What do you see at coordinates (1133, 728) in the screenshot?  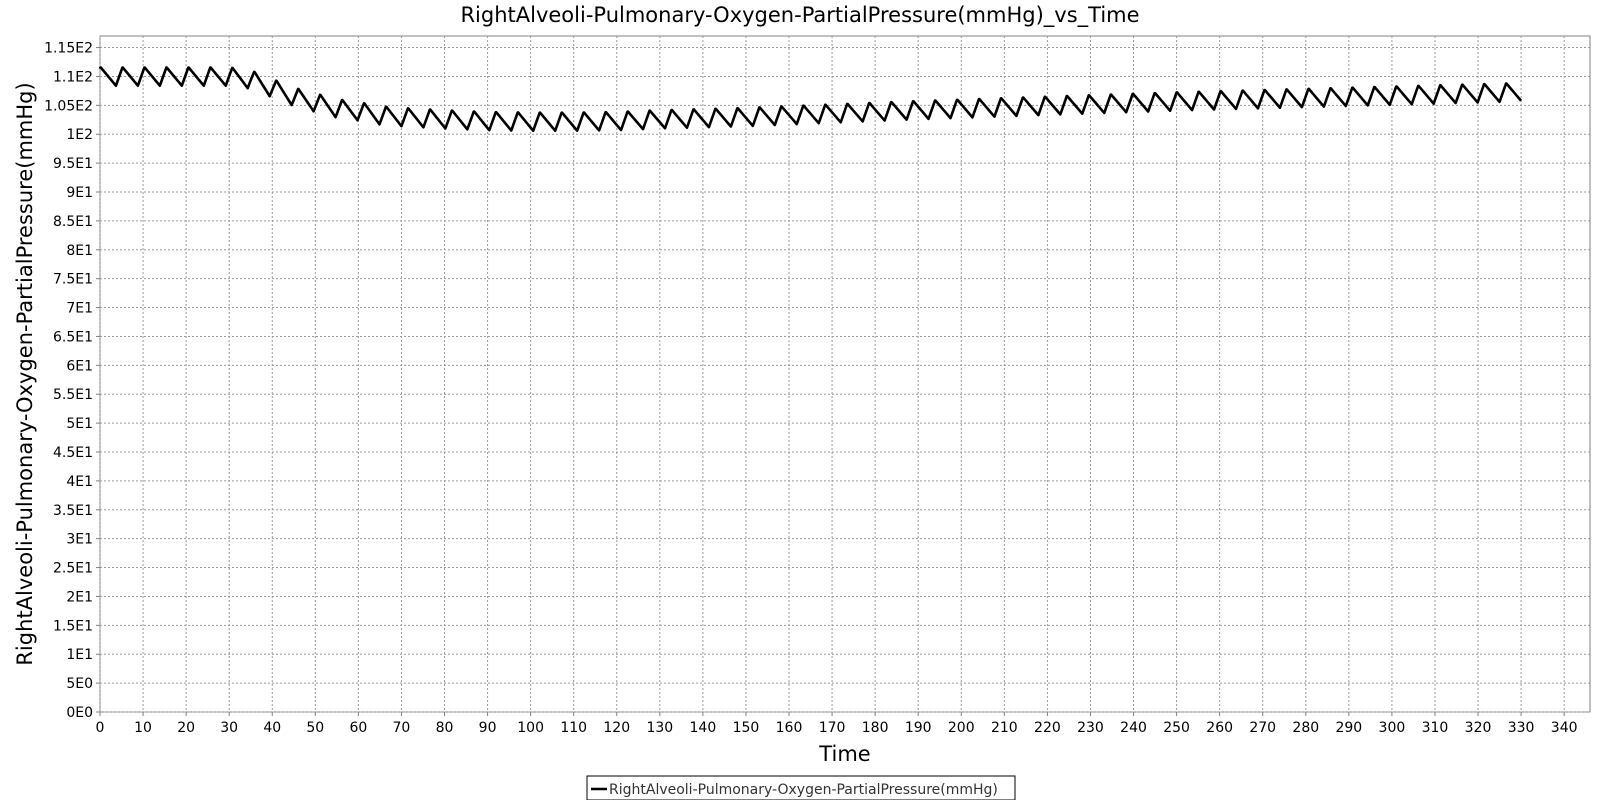 I see `x-tick-label: 240` at bounding box center [1133, 728].